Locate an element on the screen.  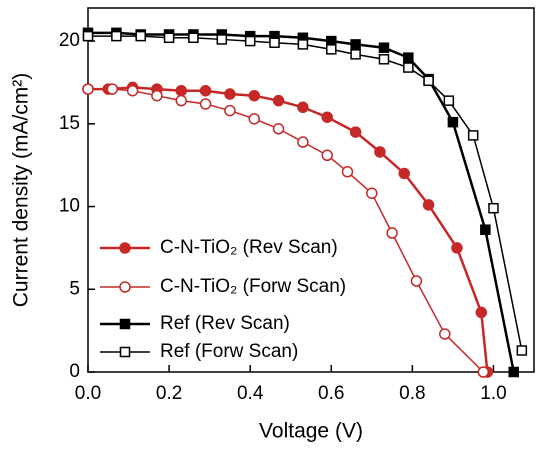
x-tick-label: 1.0 is located at coordinates (493, 393).